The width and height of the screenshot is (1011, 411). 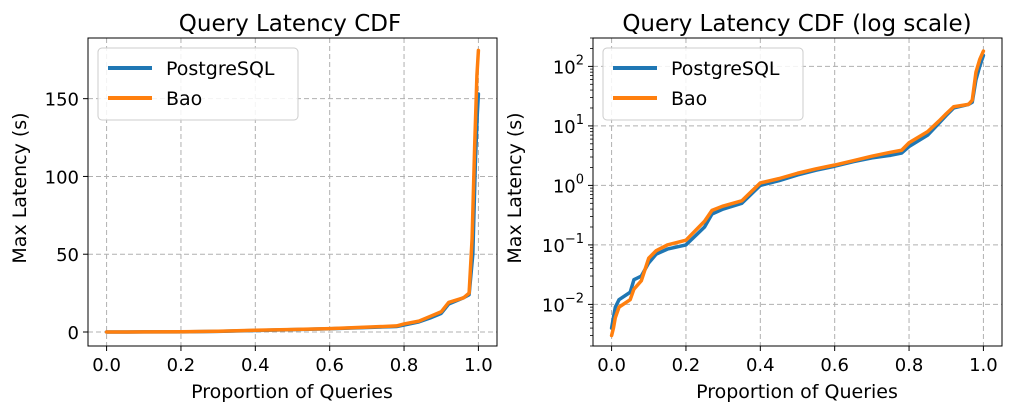 I want to click on chart-title: Query Latency CDF, so click(x=290, y=24).